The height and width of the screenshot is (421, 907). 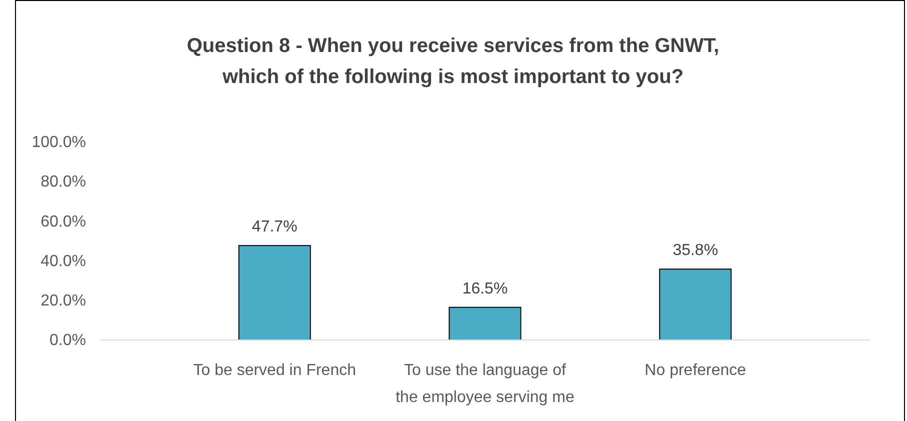 I want to click on x-tick-label: To be served in French, so click(x=274, y=370).